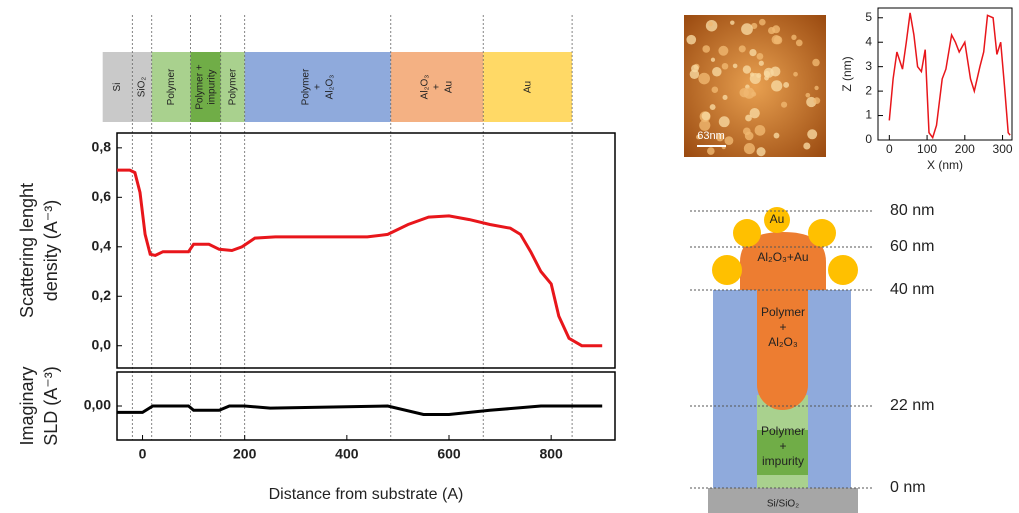  What do you see at coordinates (449, 454) in the screenshot?
I see `x-tick-label: 600` at bounding box center [449, 454].